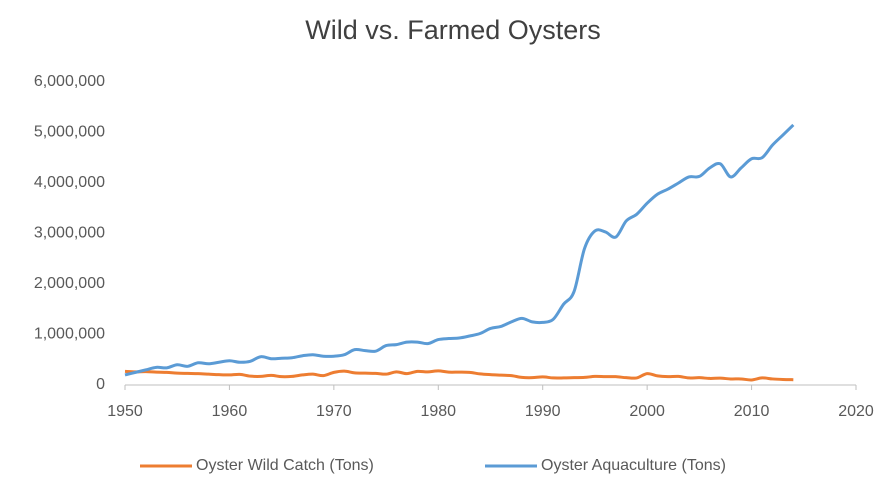  Describe the element at coordinates (69, 233) in the screenshot. I see `y-tick-label: 3,000,000` at that location.